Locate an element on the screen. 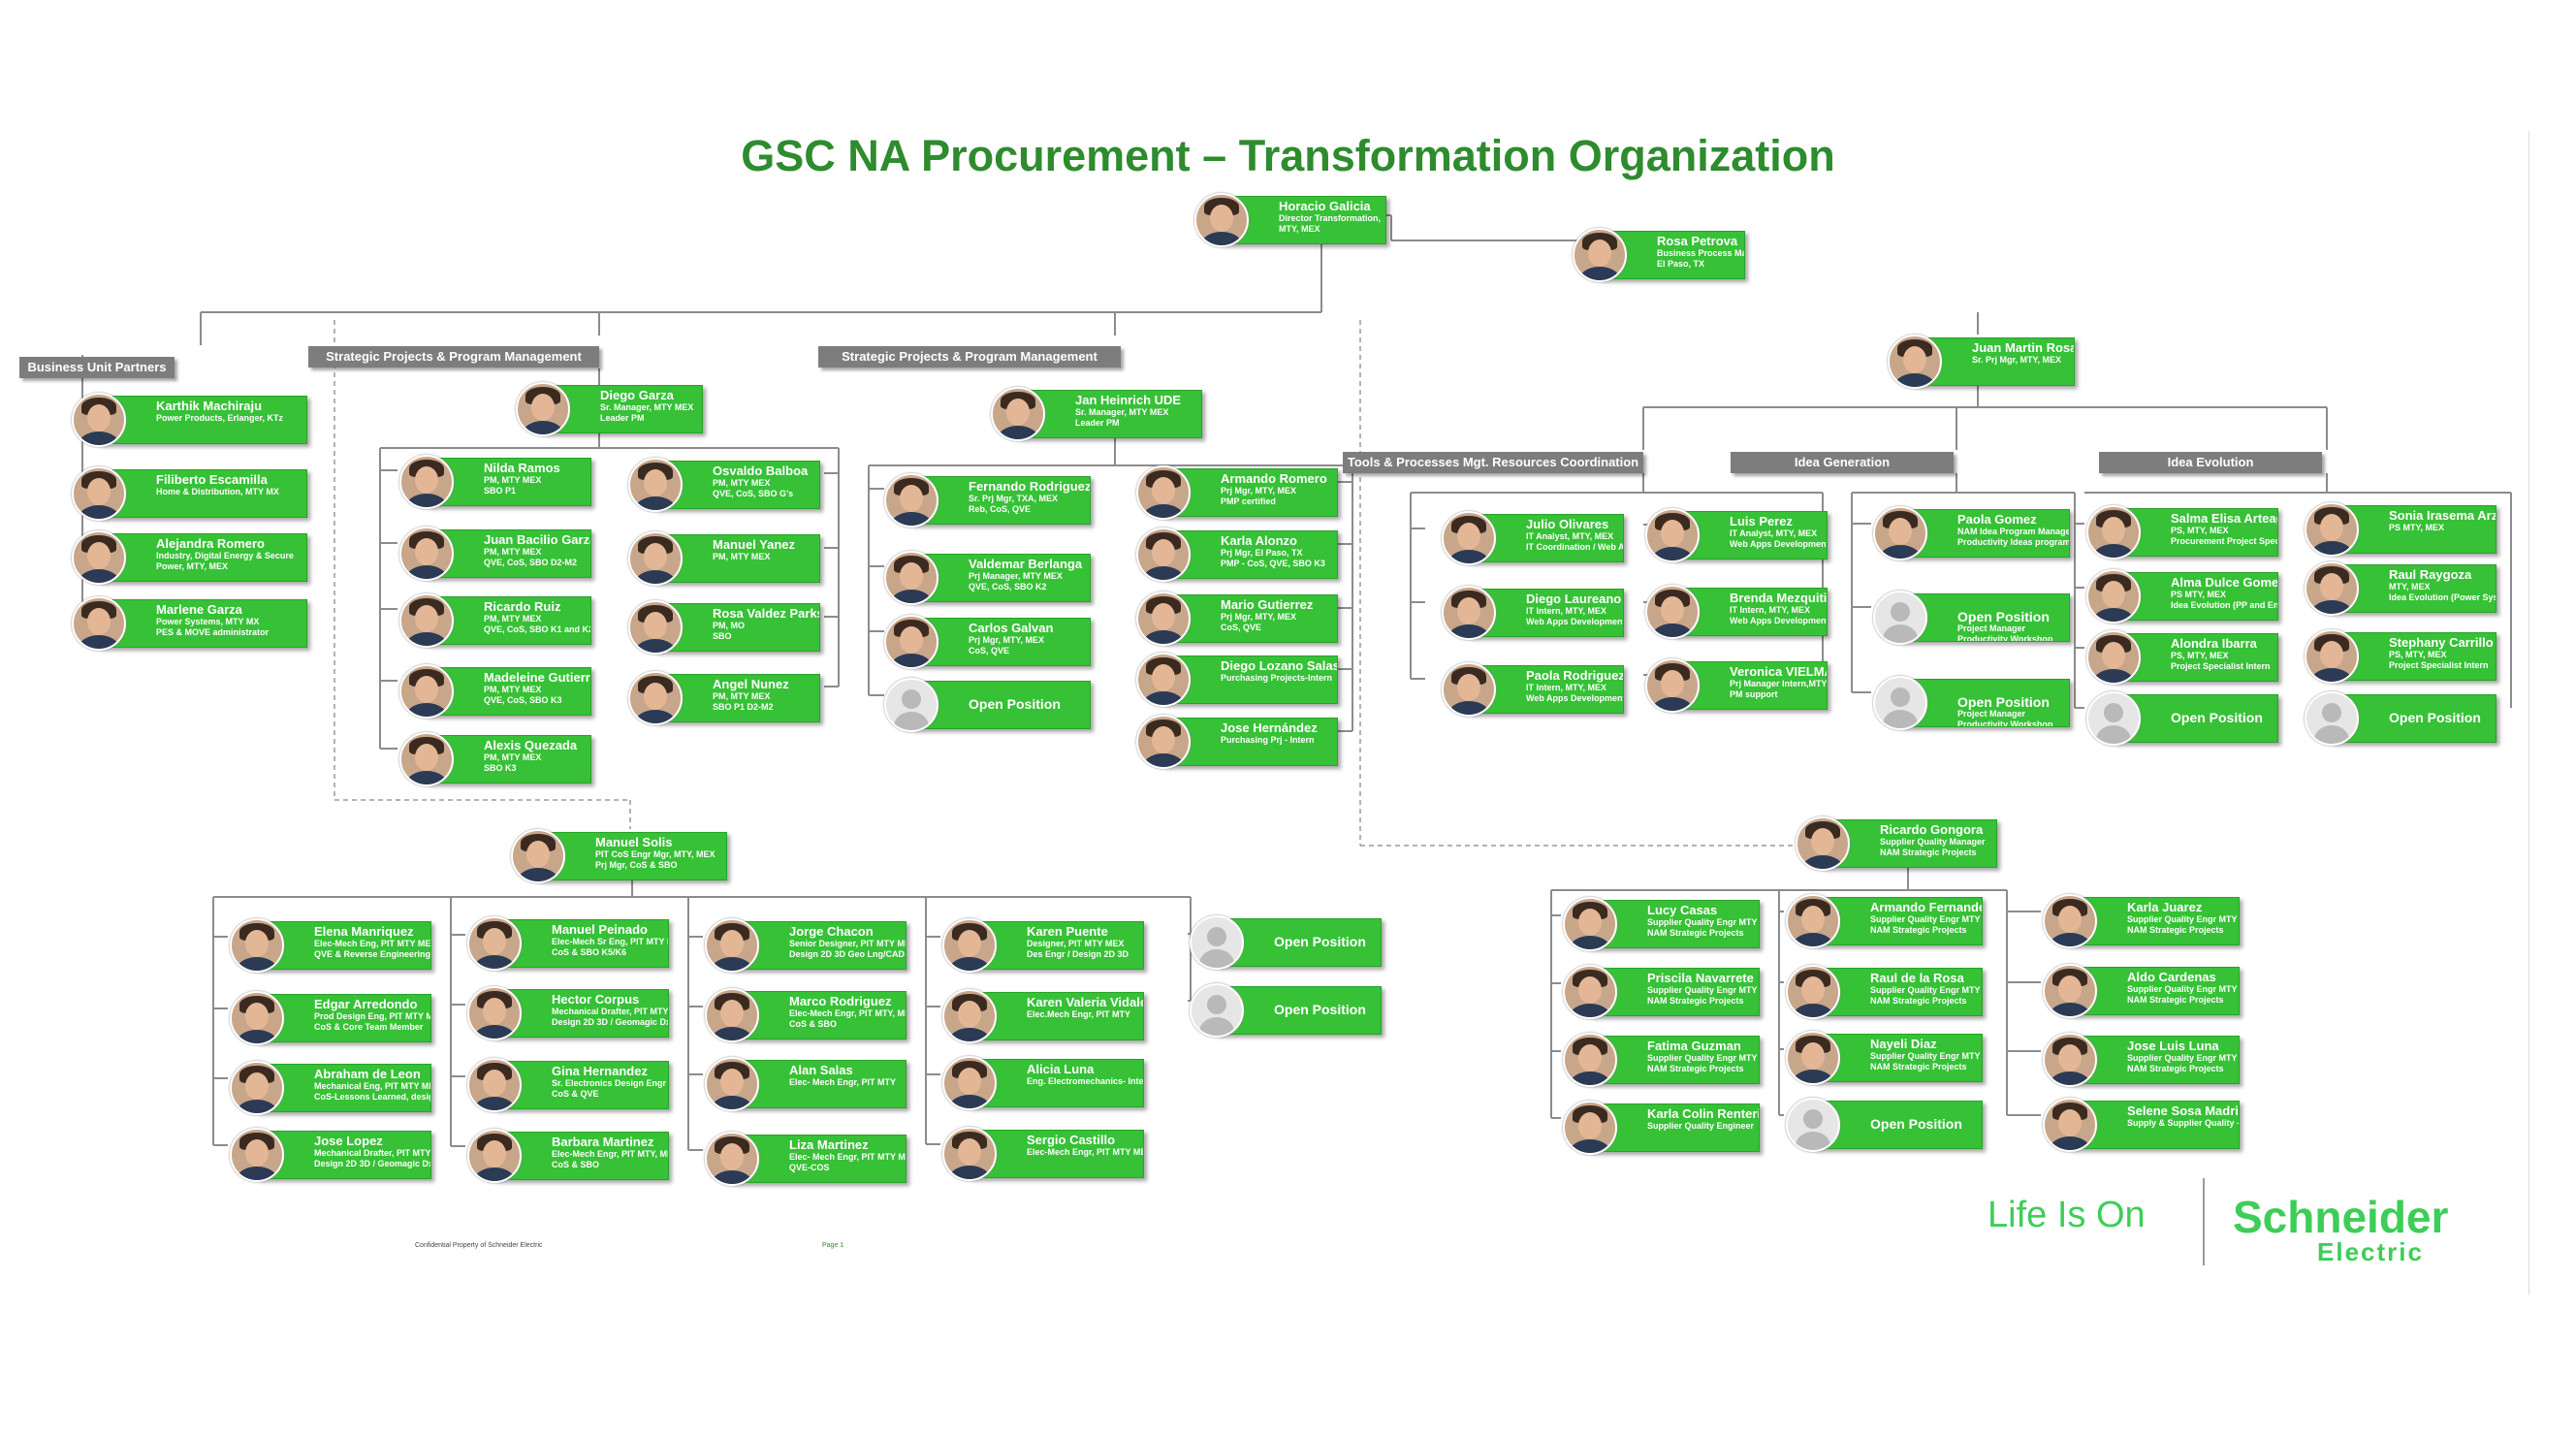  person-detail: QVE, CoS, SBO K3 is located at coordinates (523, 700).